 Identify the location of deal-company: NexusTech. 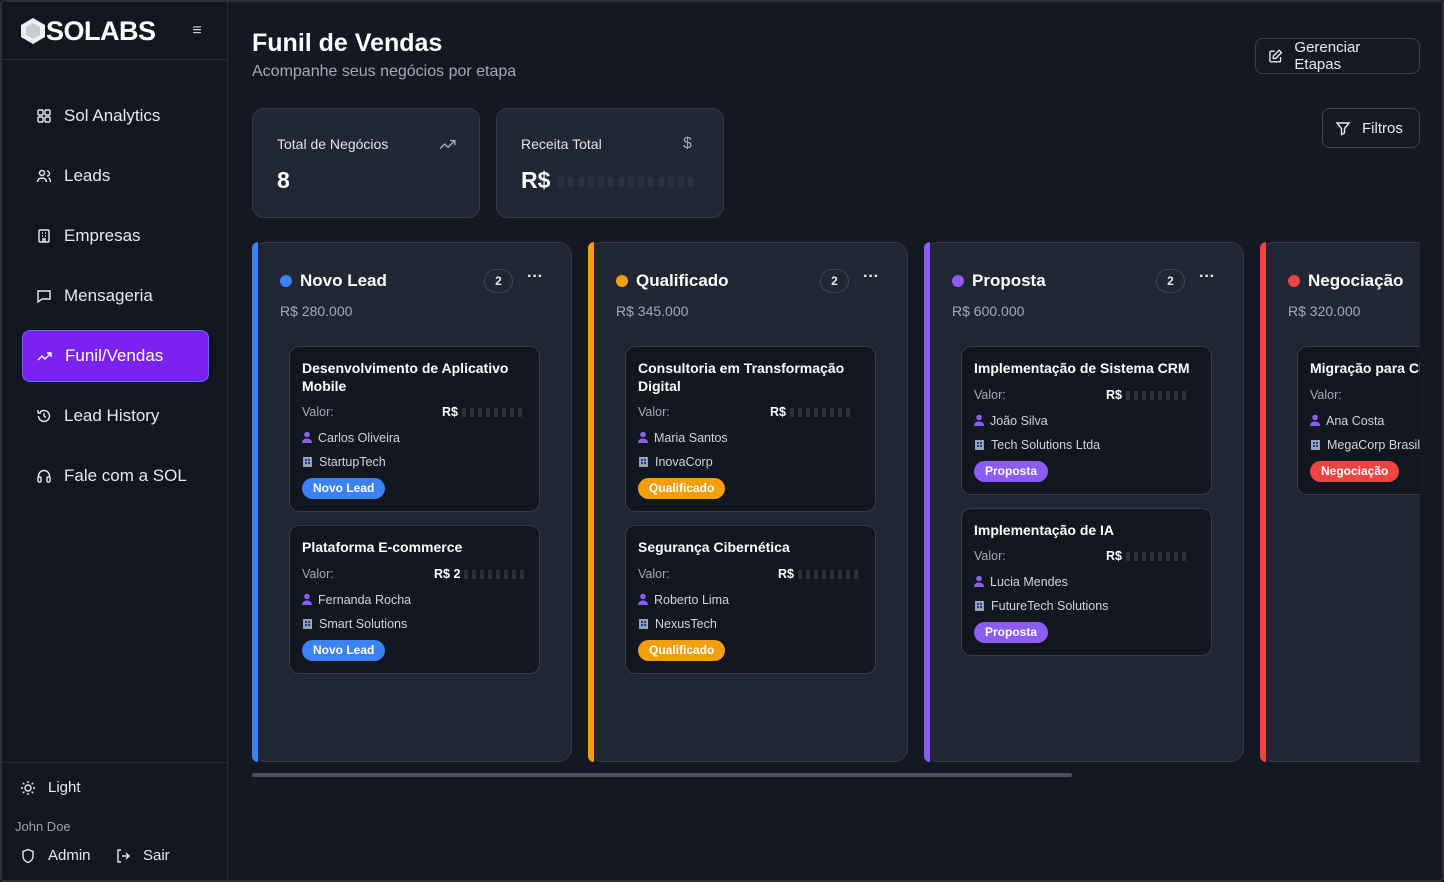
(677, 624).